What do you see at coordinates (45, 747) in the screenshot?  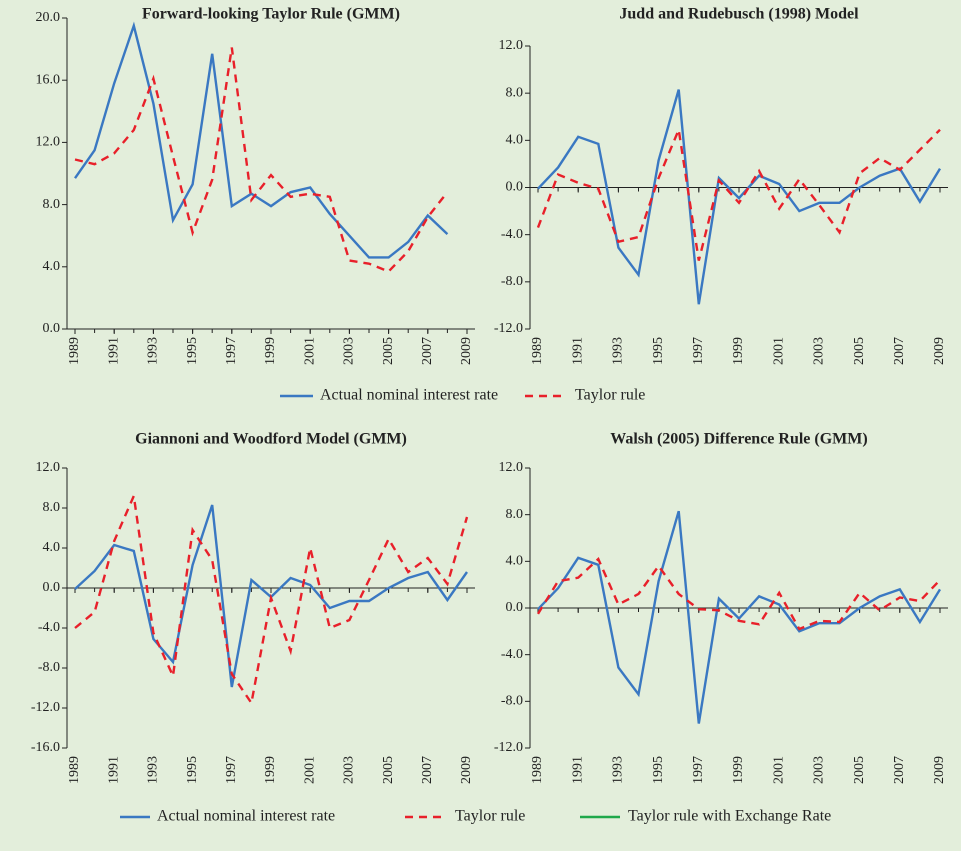 I see `y-tick-label: -16.0` at bounding box center [45, 747].